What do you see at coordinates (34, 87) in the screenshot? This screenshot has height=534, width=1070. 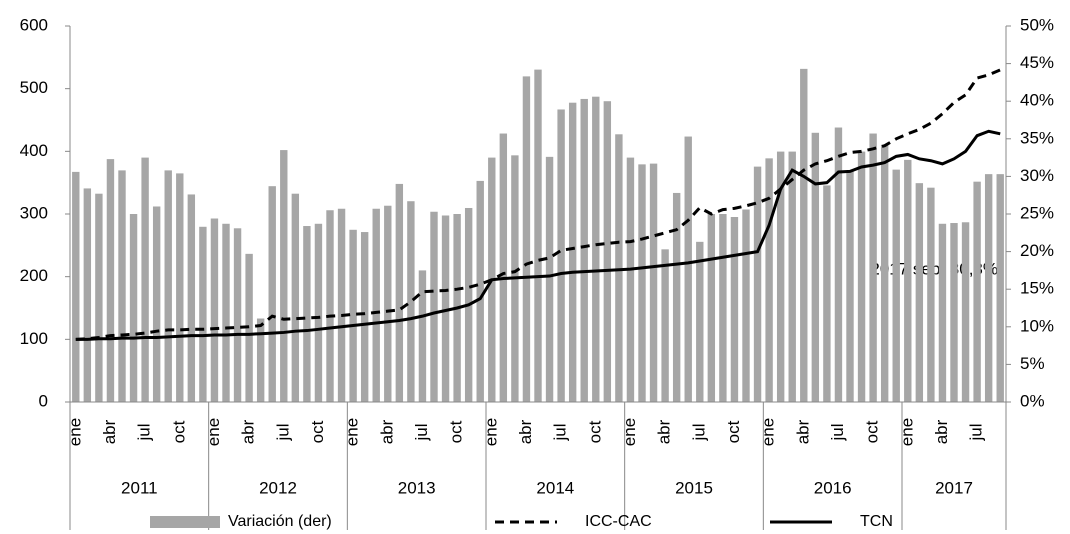 I see `y-tick-label: 500` at bounding box center [34, 87].